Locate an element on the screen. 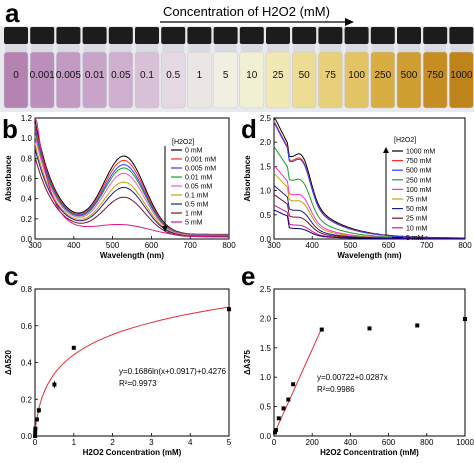  legend-title: [H2O2] is located at coordinates (183, 142).